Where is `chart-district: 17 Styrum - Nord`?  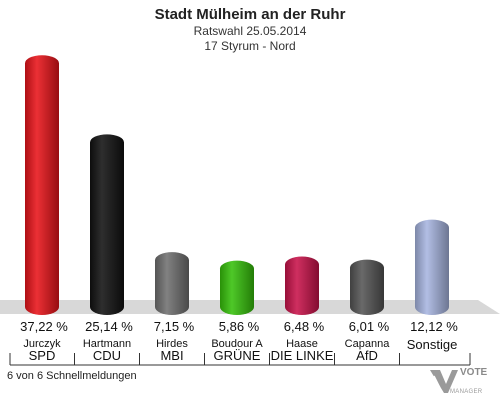
chart-district: 17 Styrum - Nord is located at coordinates (250, 46).